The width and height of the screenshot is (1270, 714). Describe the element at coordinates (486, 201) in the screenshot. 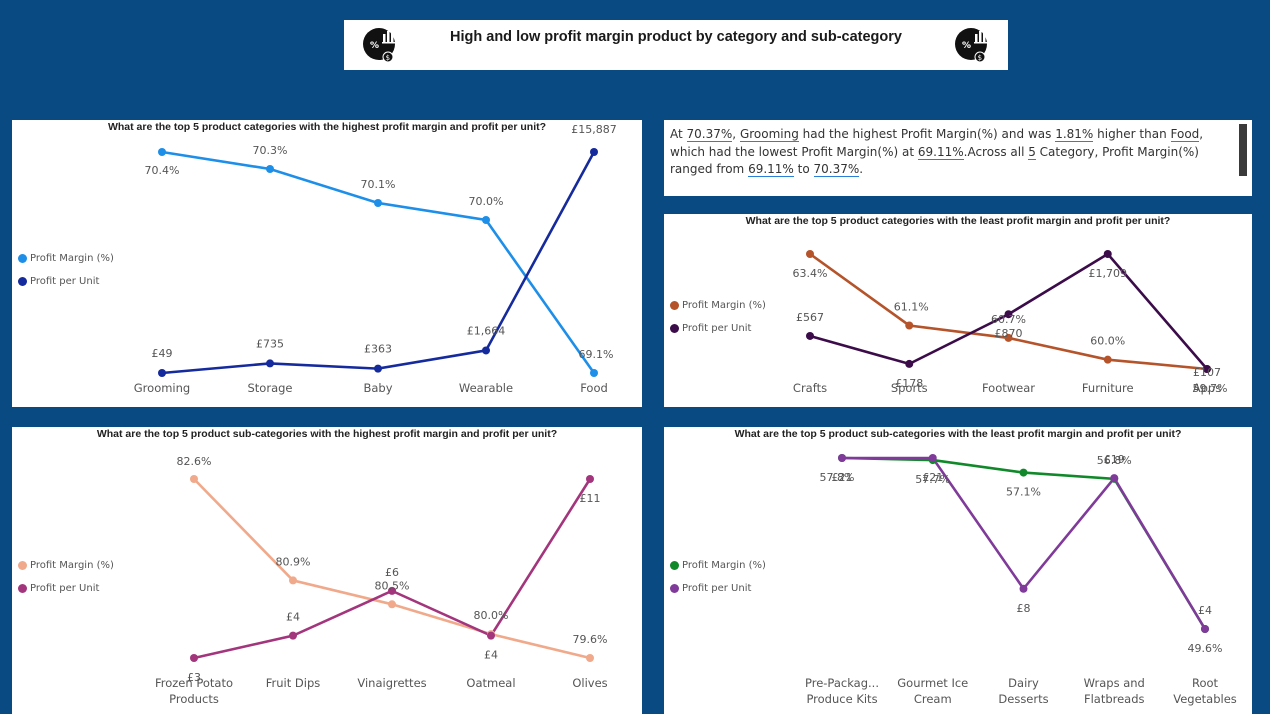

I see `data-label: 70.0%` at that location.